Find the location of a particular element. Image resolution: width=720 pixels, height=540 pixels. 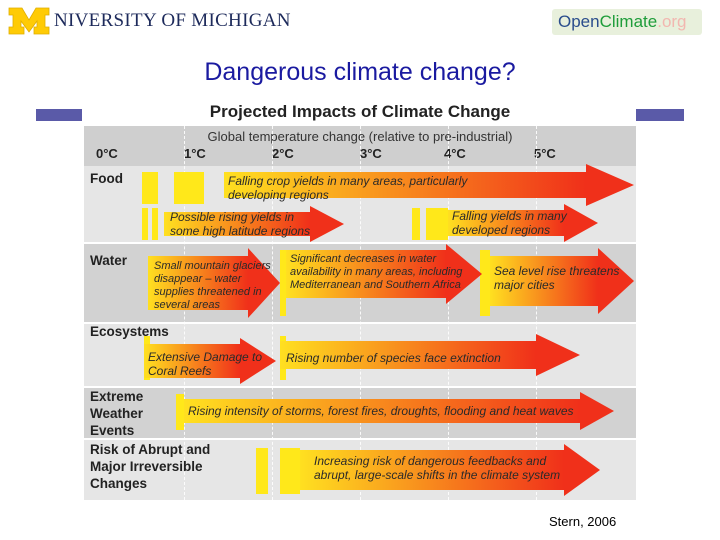

arrow-water-sea-level is located at coordinates (563, 281).